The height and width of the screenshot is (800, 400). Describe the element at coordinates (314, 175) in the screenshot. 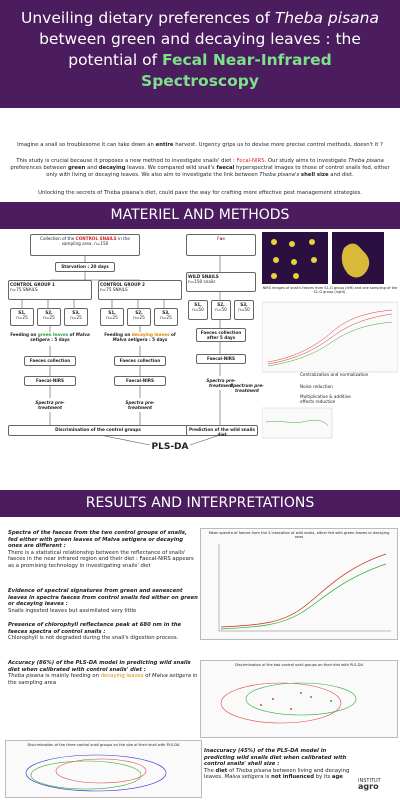

I see `text: shell size` at that location.